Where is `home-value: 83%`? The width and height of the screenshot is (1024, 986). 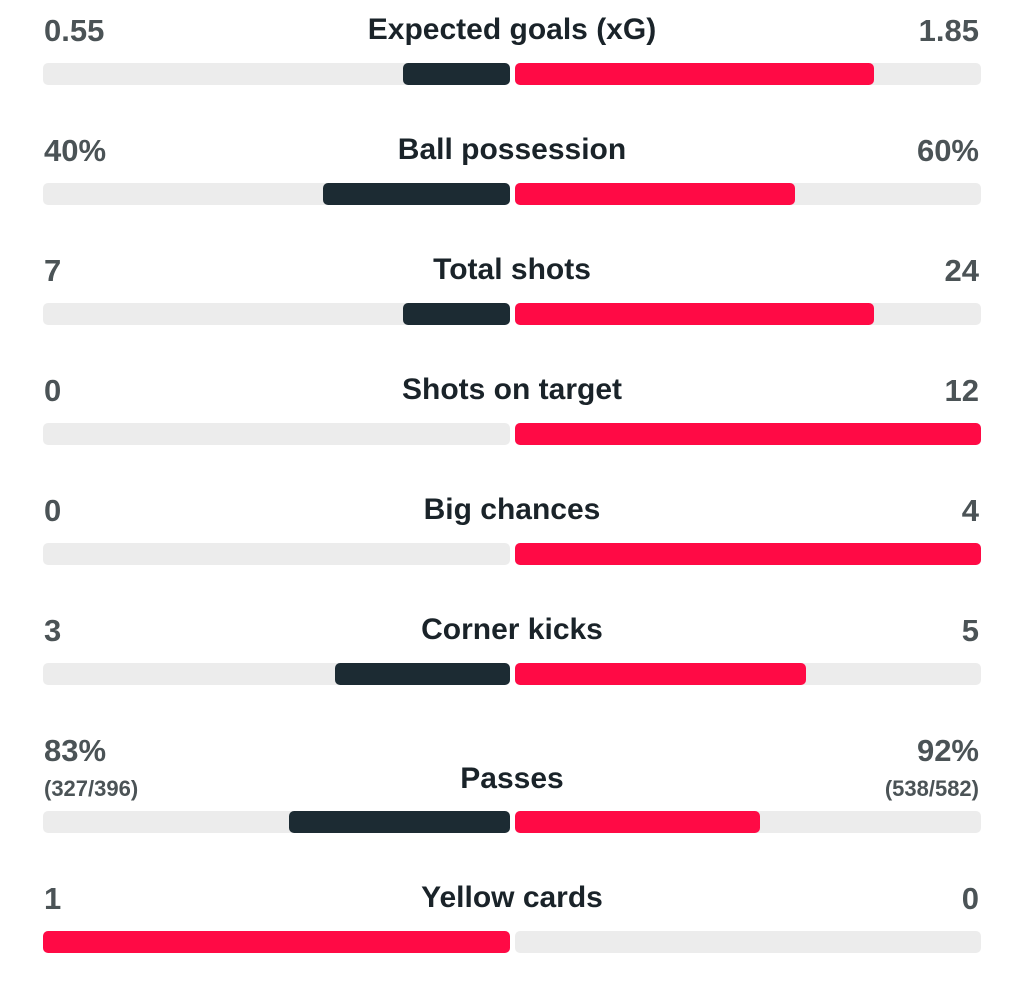 home-value: 83% is located at coordinates (75, 750).